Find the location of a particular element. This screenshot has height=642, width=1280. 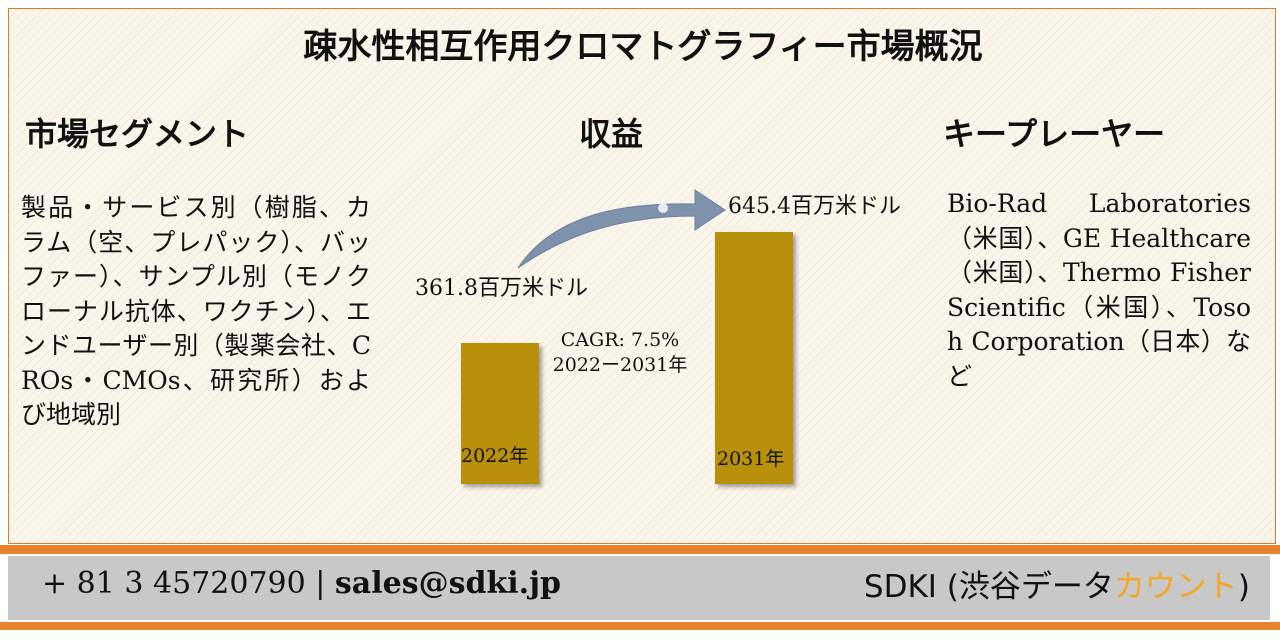

footer-stripe-top is located at coordinates (640, 549).